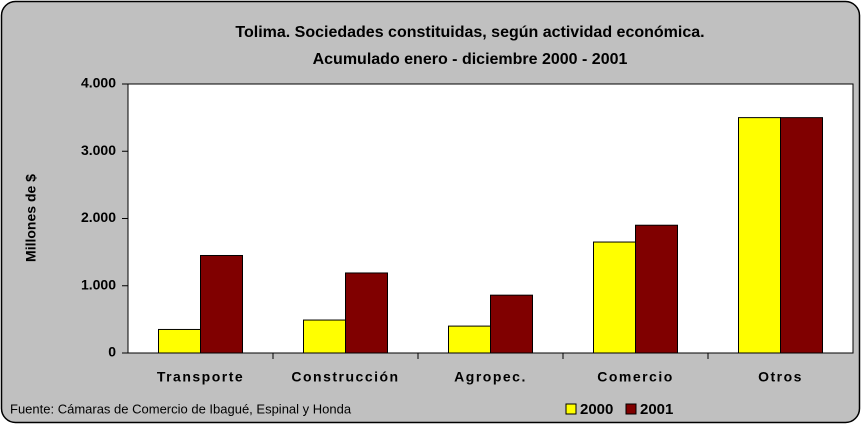 This screenshot has width=861, height=424. I want to click on x-tick-label: Agropec., so click(490, 377).